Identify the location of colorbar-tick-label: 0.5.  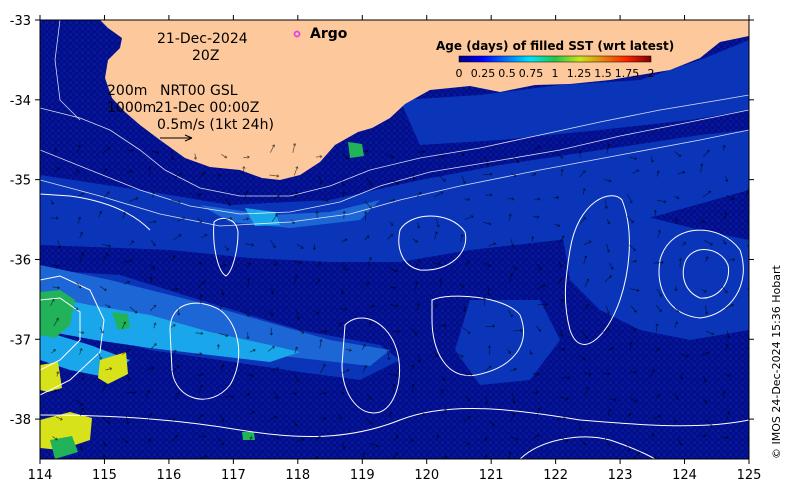
(507, 73).